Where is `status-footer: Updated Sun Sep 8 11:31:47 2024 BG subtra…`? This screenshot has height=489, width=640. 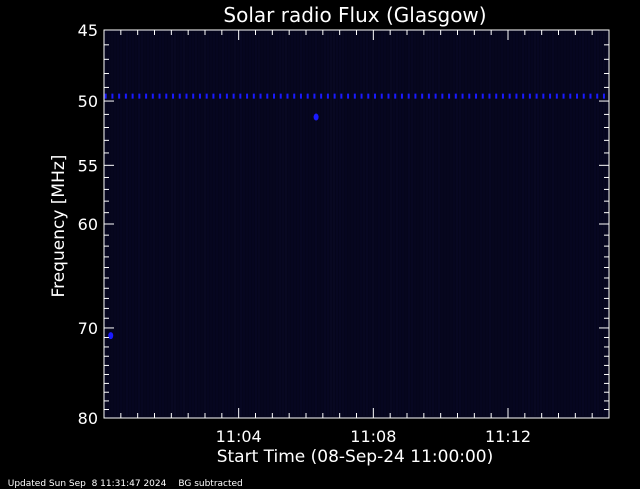 status-footer: Updated Sun Sep 8 11:31:47 2024 BG subtra… is located at coordinates (128, 479).